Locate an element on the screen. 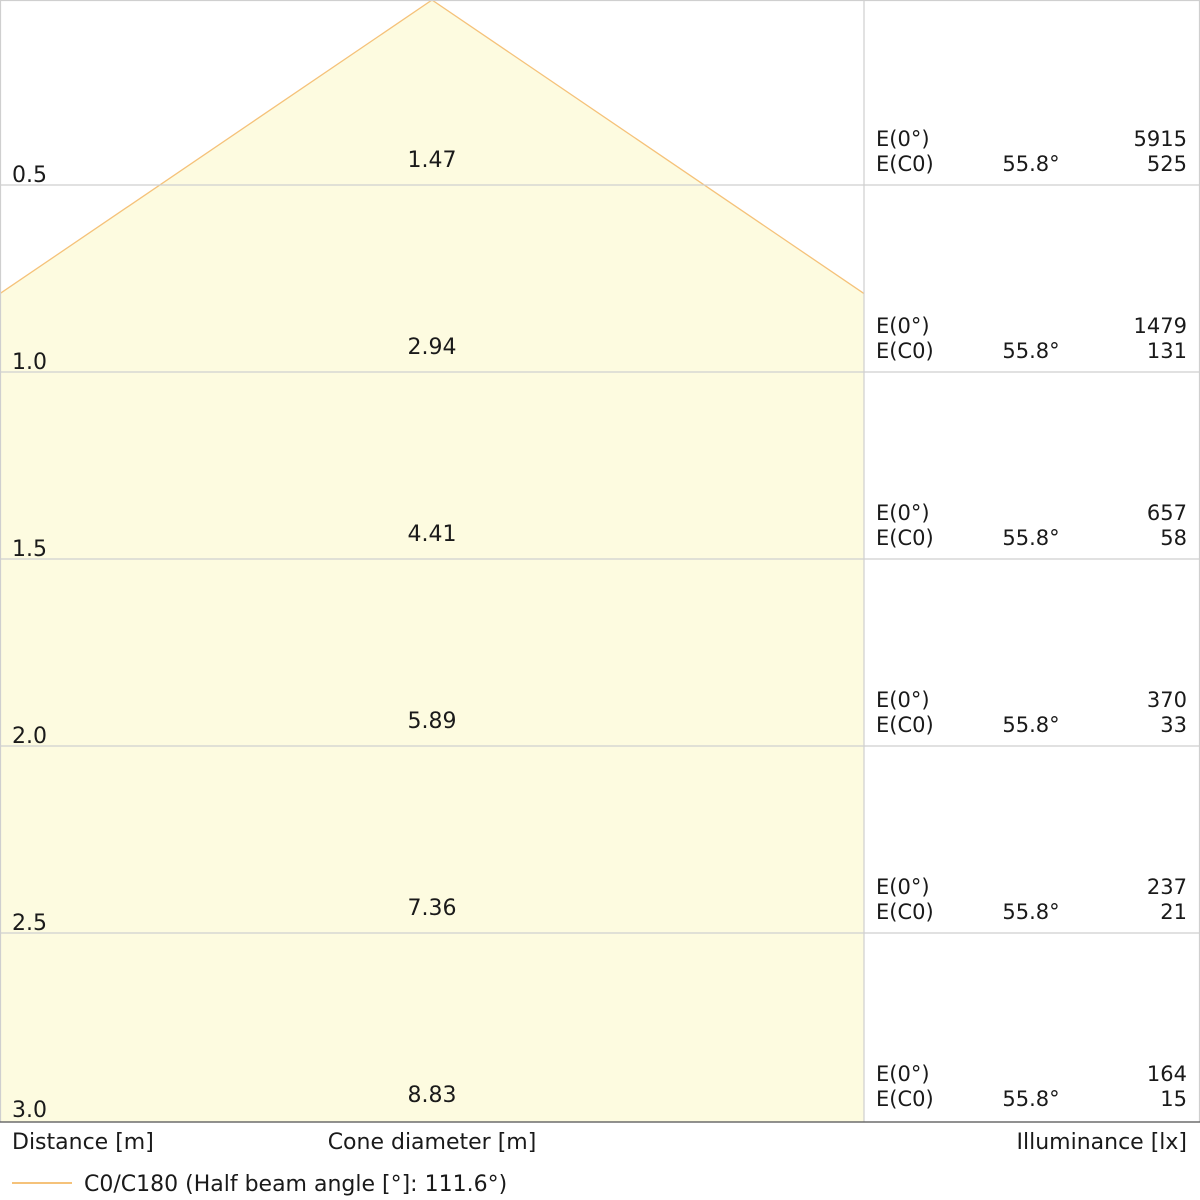  ec0-value: 33 is located at coordinates (1173, 725).